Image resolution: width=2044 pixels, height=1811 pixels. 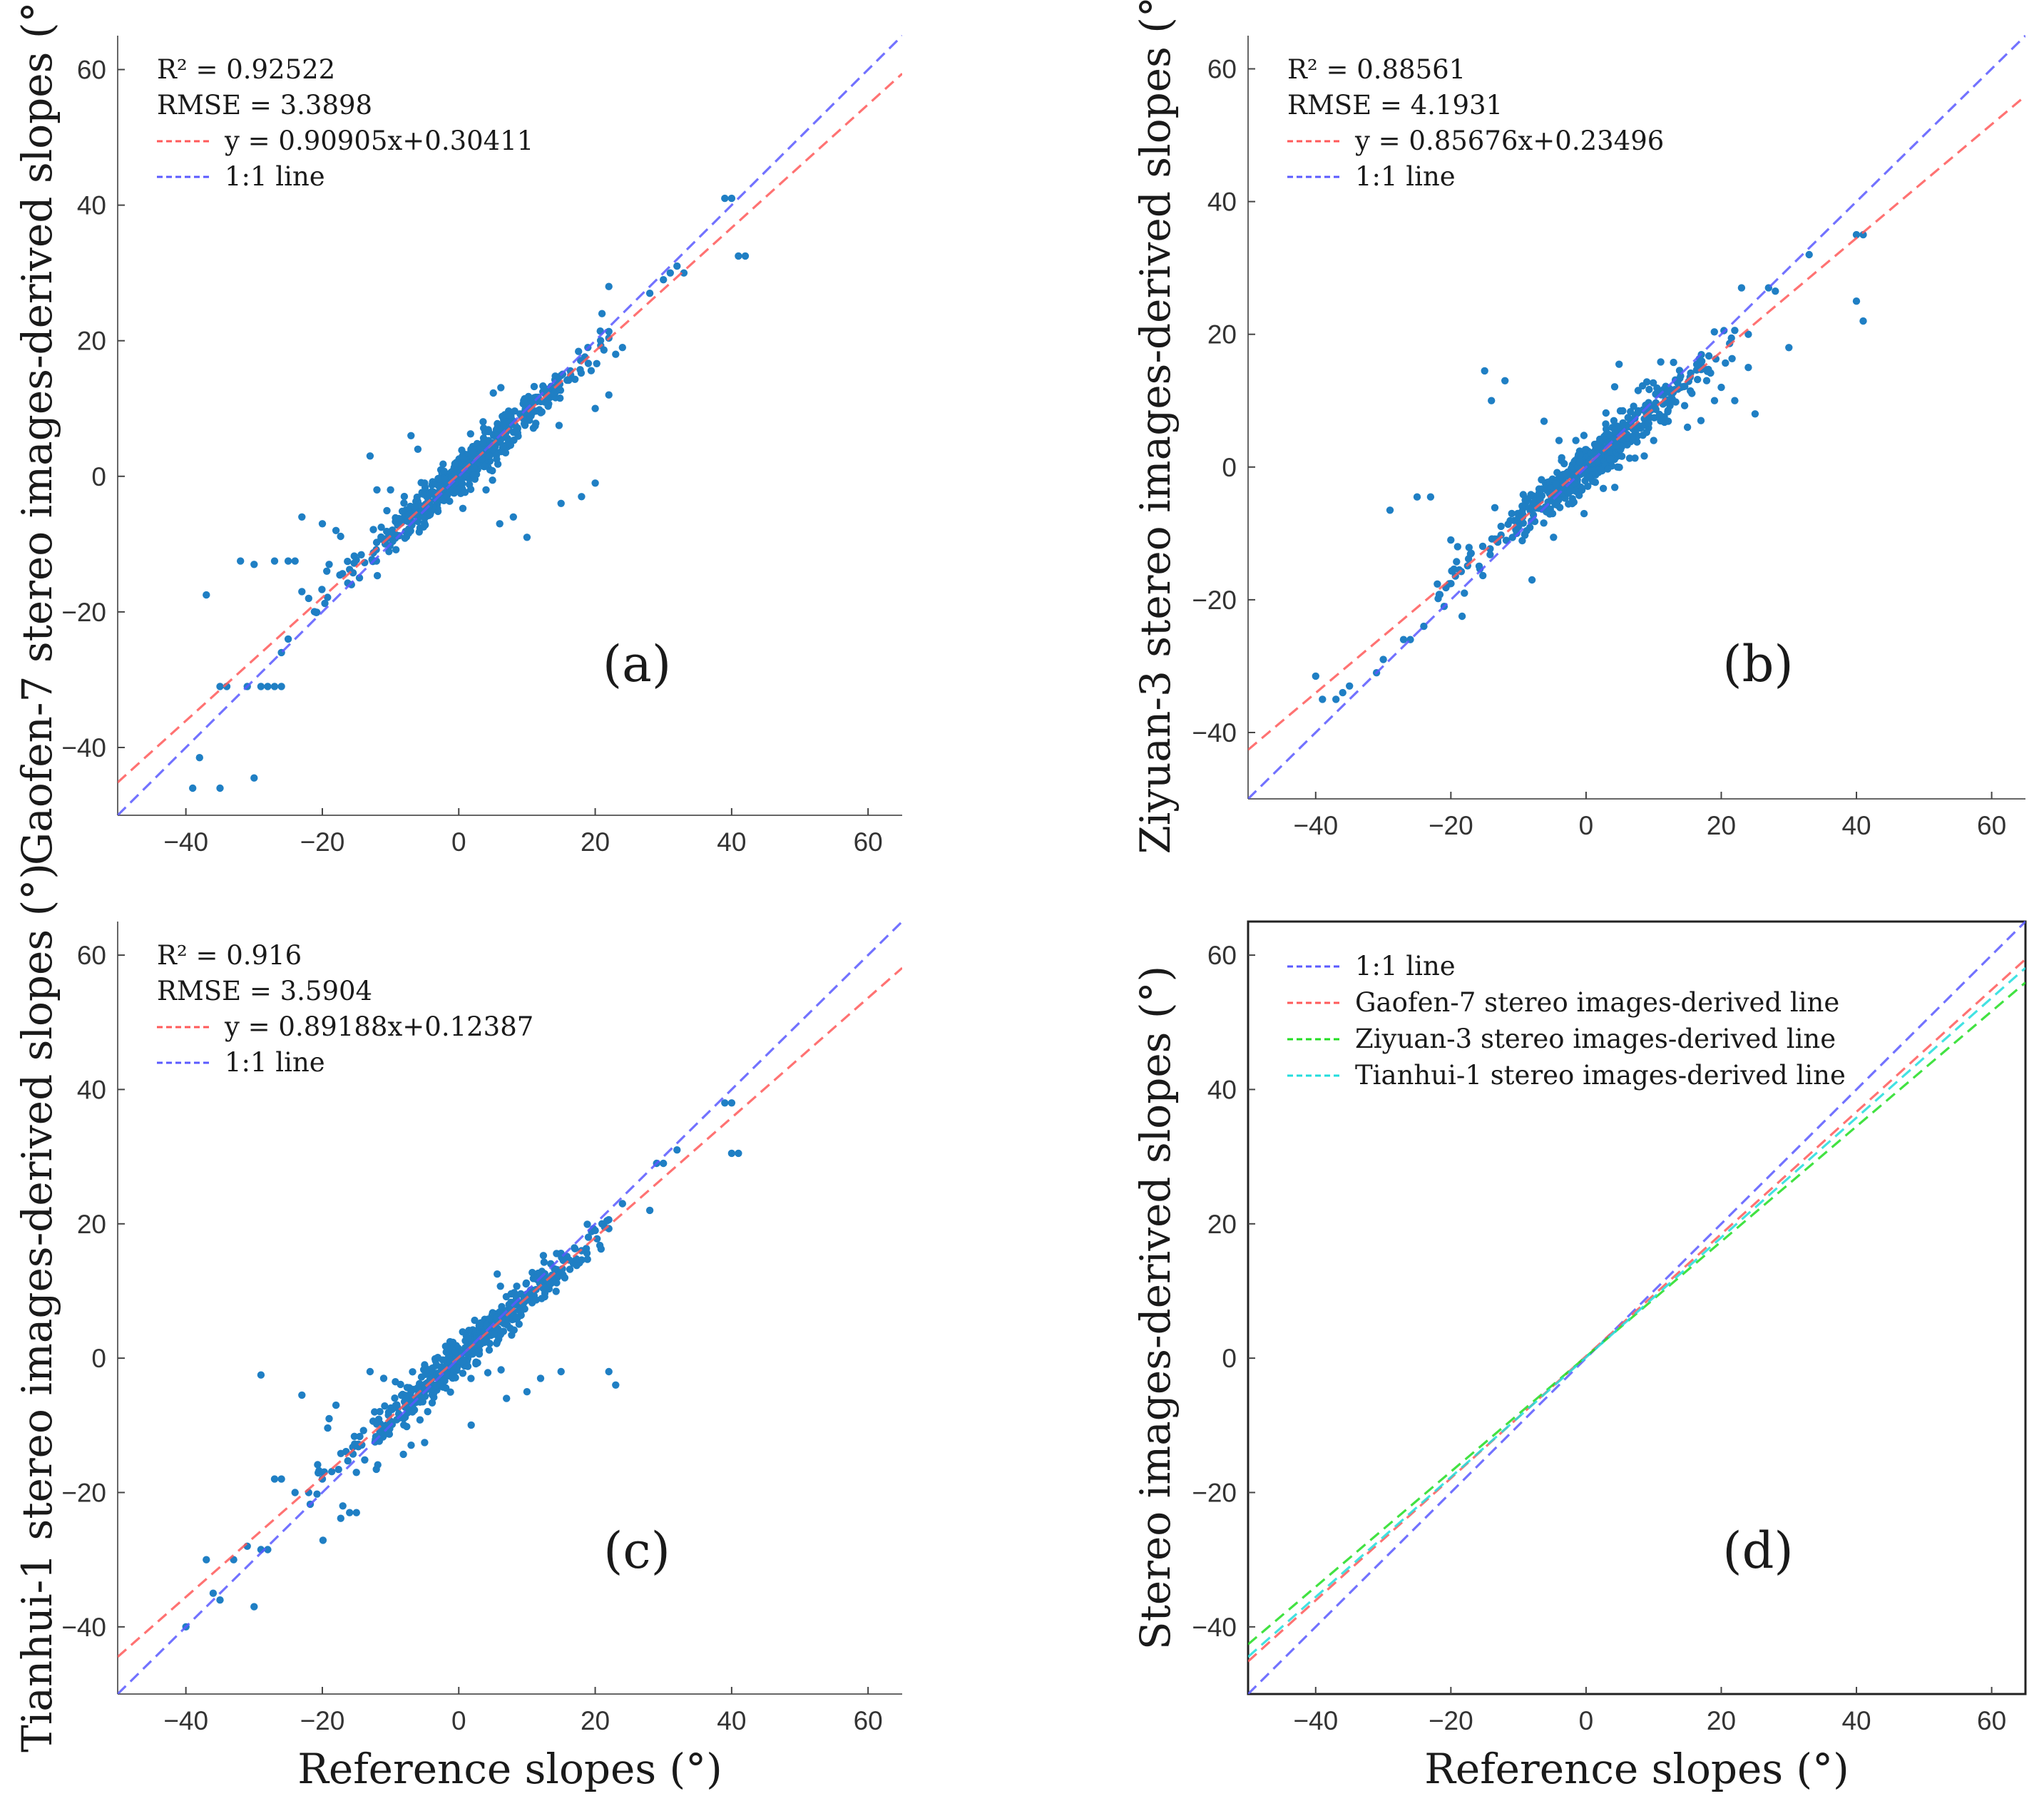 What do you see at coordinates (1636, 1312) in the screenshot?
I see `series-line` at bounding box center [1636, 1312].